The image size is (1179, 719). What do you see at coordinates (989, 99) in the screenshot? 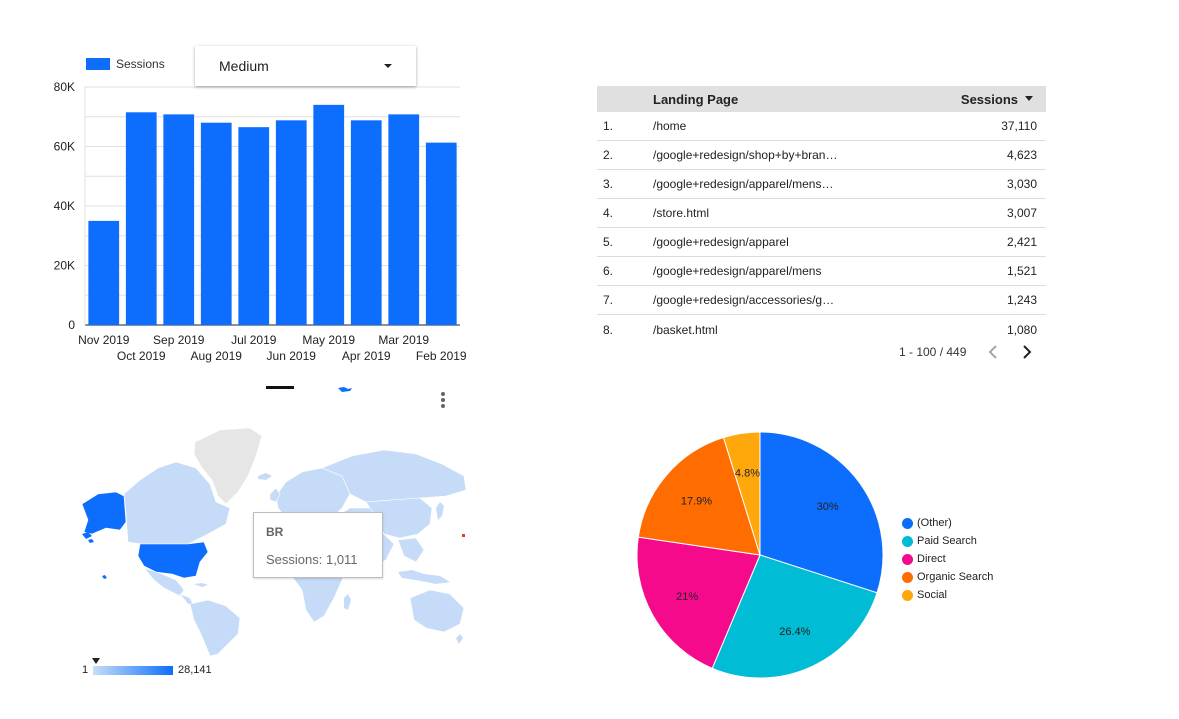
I see `column-header-sessions: Sessions` at bounding box center [989, 99].